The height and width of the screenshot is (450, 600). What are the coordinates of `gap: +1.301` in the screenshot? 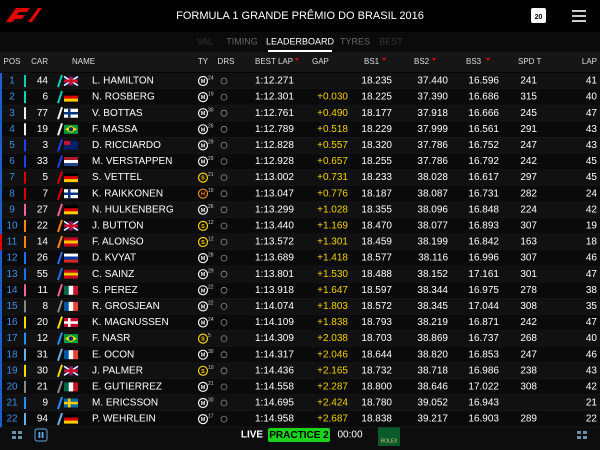 It's located at (332, 242).